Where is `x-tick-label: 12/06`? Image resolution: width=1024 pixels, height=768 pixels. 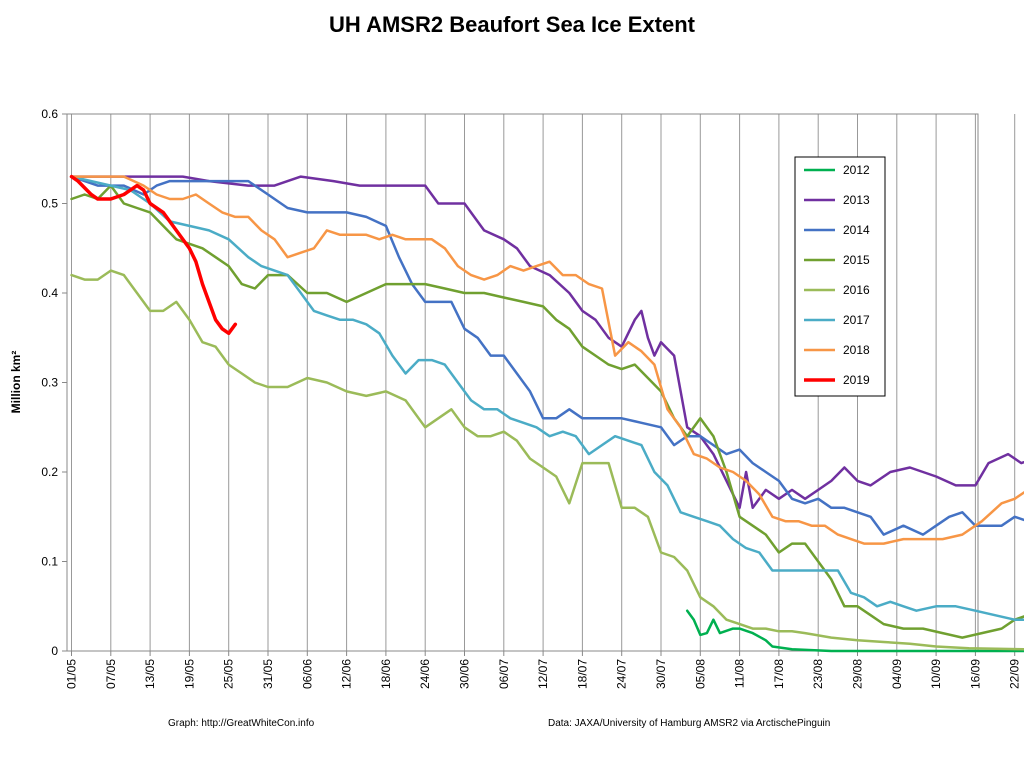 x-tick-label: 12/06 is located at coordinates (347, 674).